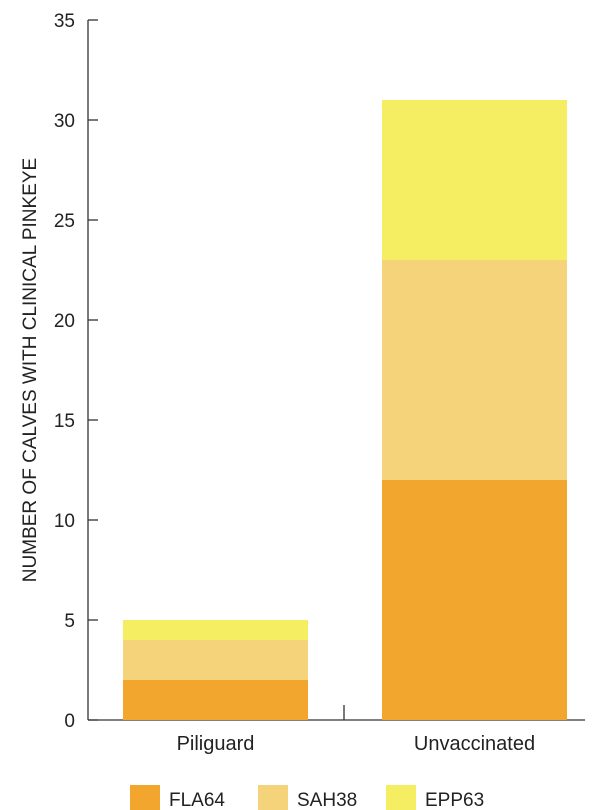  I want to click on bar-unvaccinated-epp63, so click(474, 180).